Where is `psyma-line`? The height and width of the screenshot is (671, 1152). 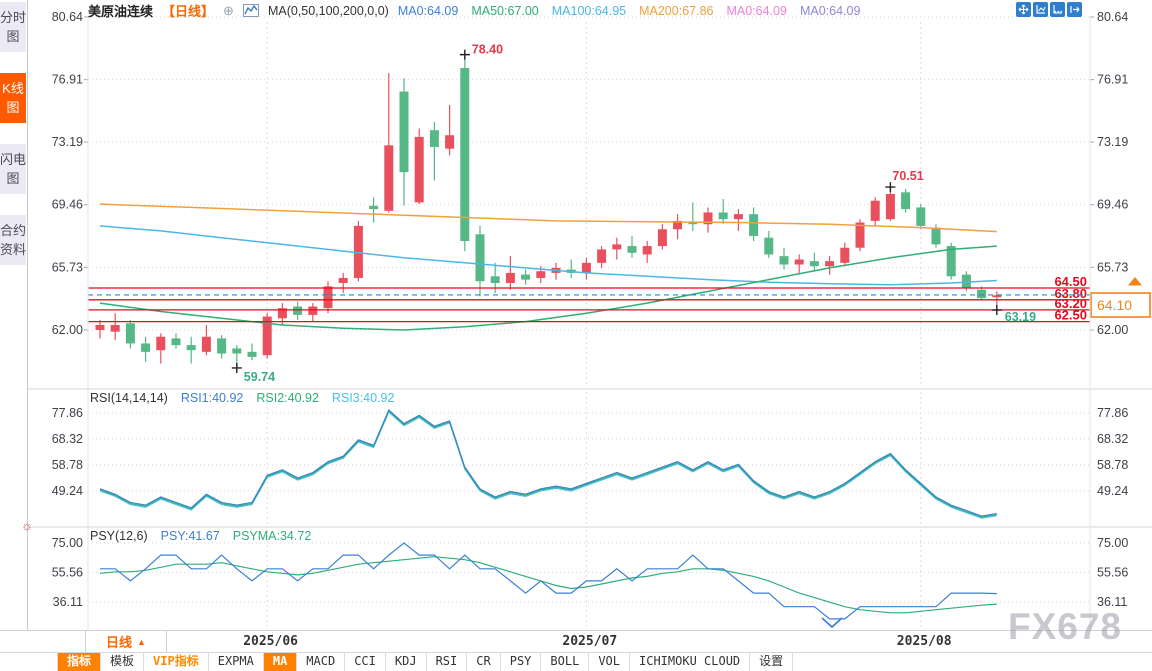
psyma-line is located at coordinates (548, 585).